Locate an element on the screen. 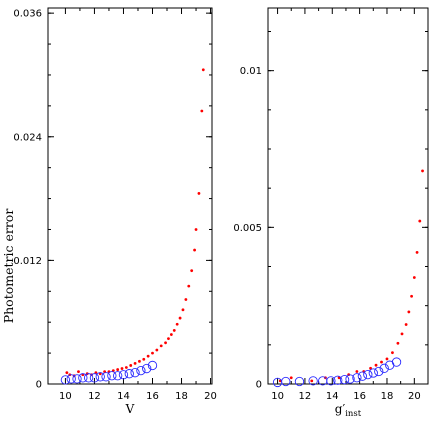 Image resolution: width=436 pixels, height=436 pixels. x-axis-title: V is located at coordinates (130, 409).